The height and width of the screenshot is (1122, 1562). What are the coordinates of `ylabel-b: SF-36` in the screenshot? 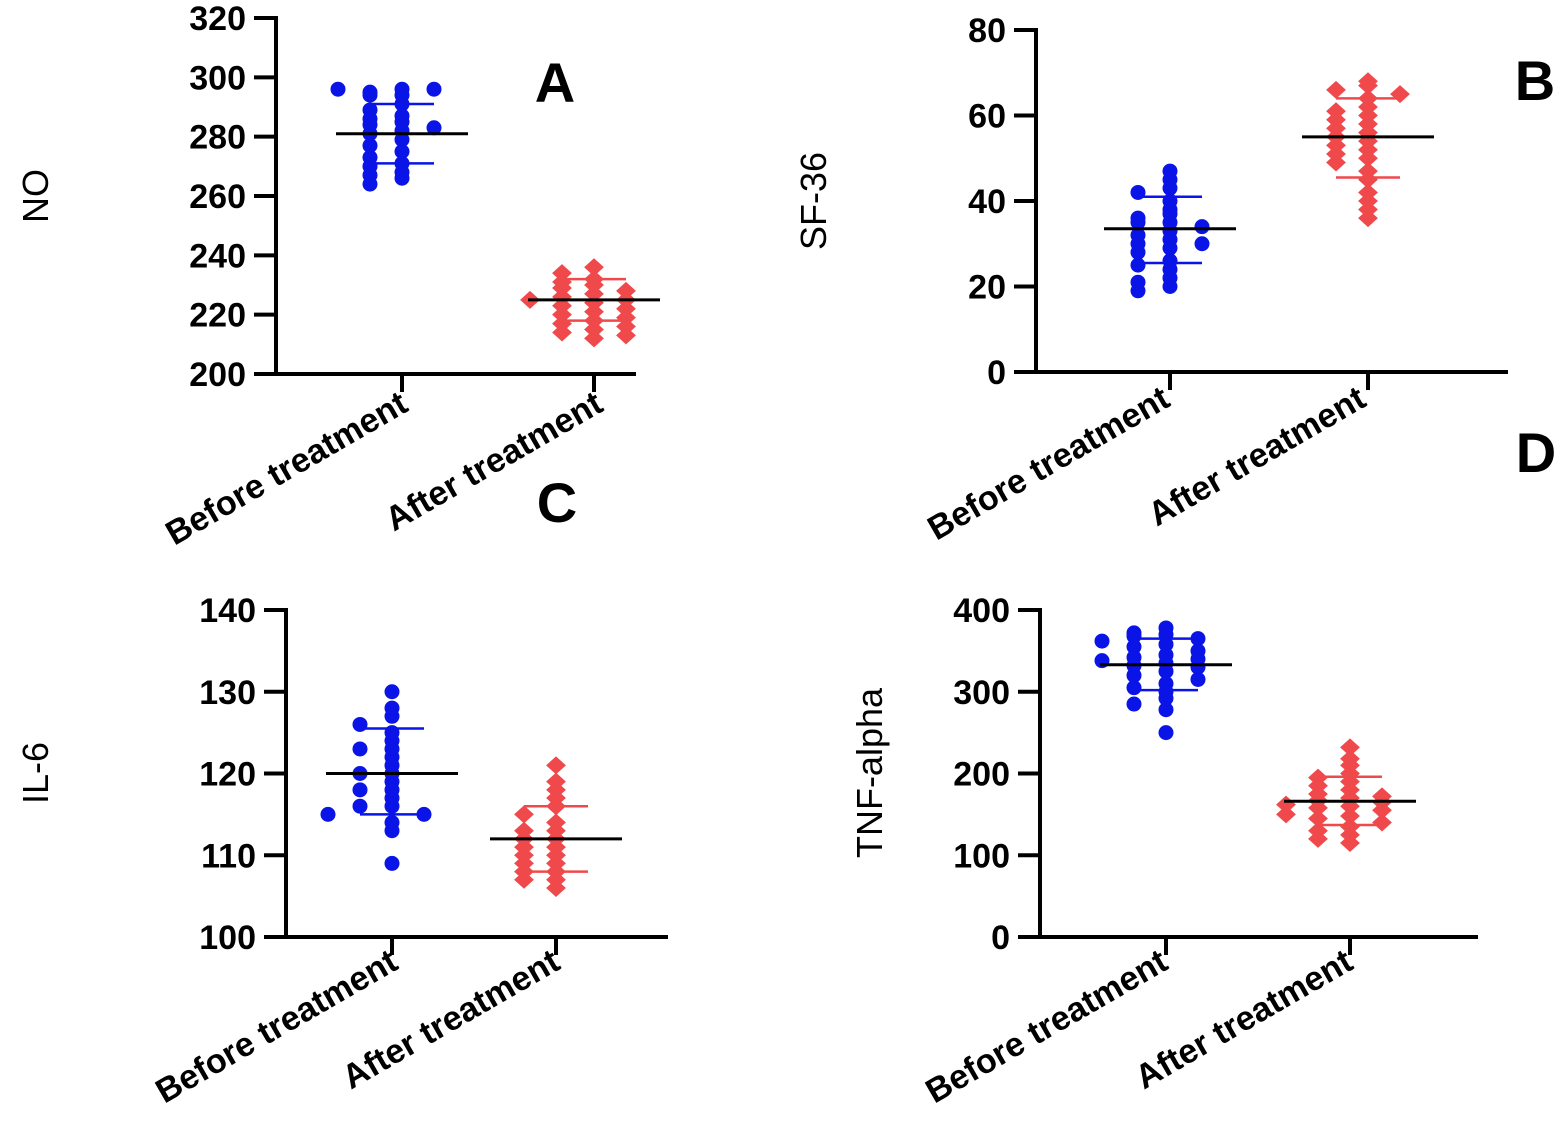 It's located at (813, 201).